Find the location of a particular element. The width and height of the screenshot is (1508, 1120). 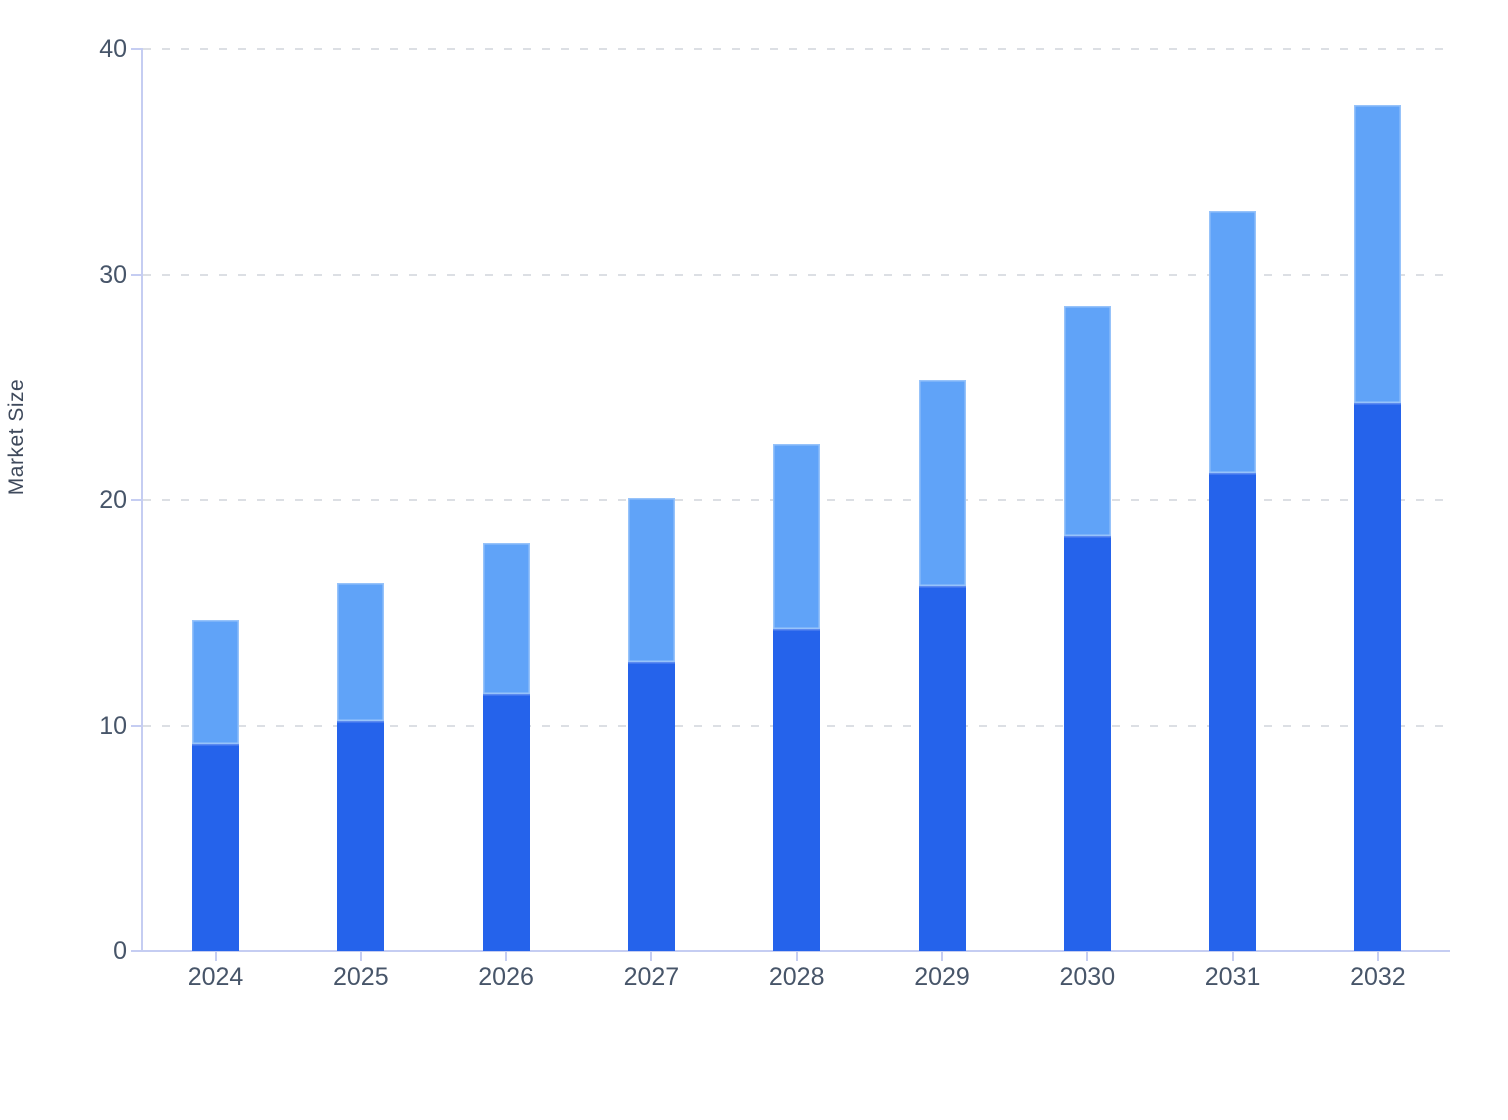

y-tick-label: 20 is located at coordinates (113, 500).